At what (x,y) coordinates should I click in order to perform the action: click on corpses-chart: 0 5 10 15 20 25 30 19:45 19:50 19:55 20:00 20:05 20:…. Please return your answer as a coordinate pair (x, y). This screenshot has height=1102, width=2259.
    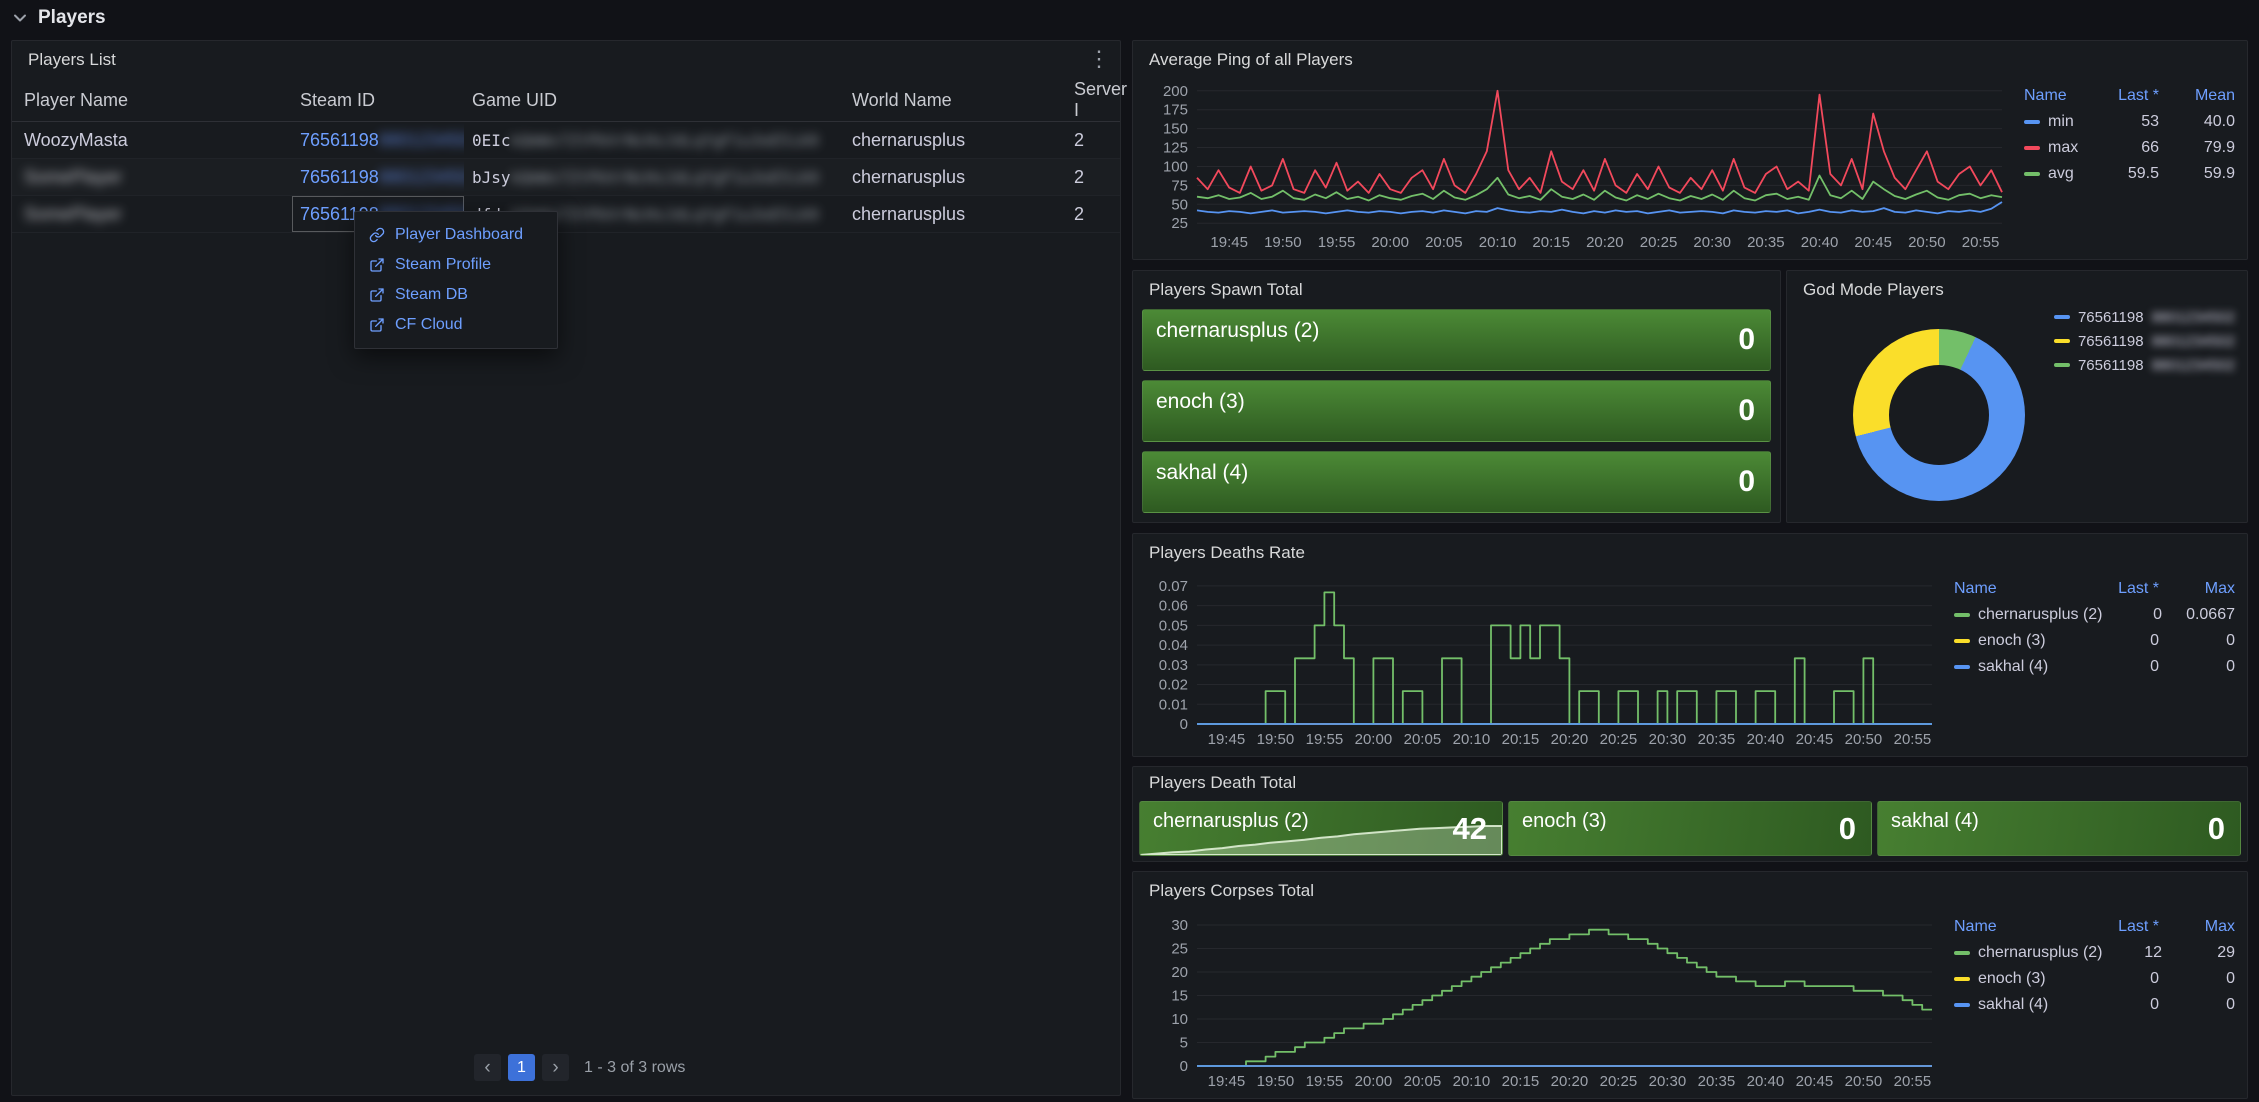
    Looking at the image, I should click on (1542, 1001).